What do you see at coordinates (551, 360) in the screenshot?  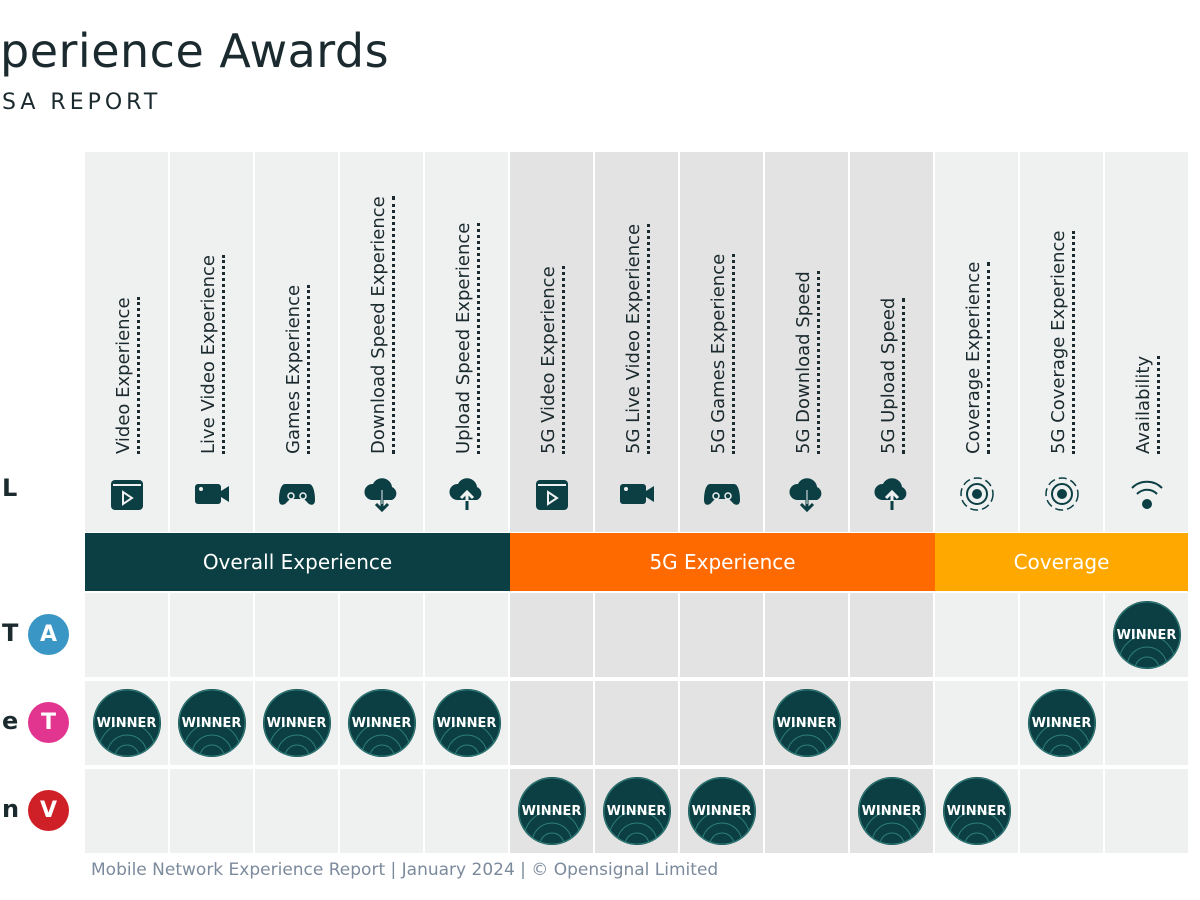 I see `column-label: 5G Video Experience` at bounding box center [551, 360].